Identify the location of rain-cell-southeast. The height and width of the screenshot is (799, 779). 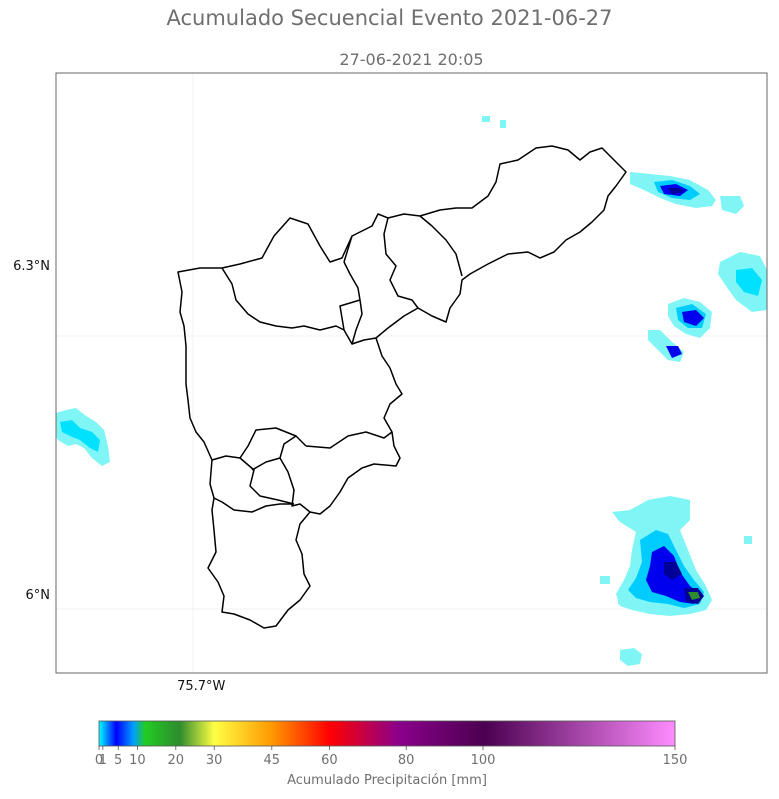
(676, 581).